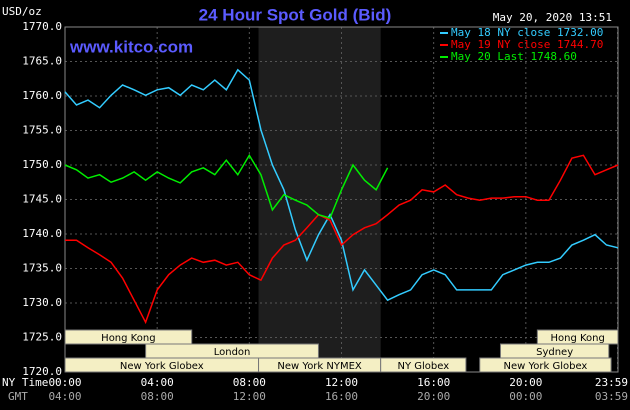 The width and height of the screenshot is (630, 410). What do you see at coordinates (433, 396) in the screenshot?
I see `x2-tick-label: 20:00` at bounding box center [433, 396].